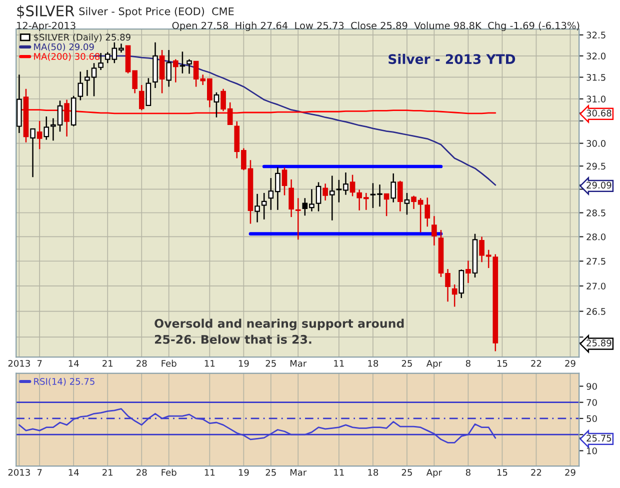  I want to click on y-tick-label: 25.75, so click(599, 438).